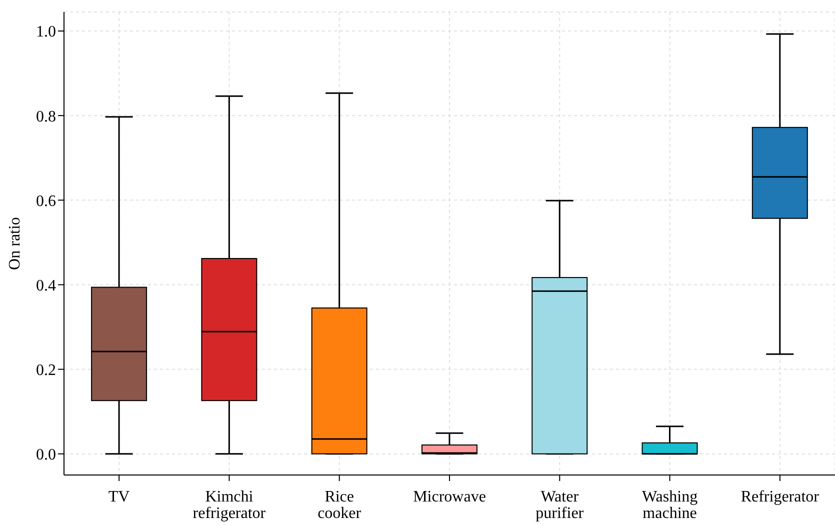 The image size is (835, 525). Describe the element at coordinates (46, 370) in the screenshot. I see `y-tick-label: 0.2` at that location.